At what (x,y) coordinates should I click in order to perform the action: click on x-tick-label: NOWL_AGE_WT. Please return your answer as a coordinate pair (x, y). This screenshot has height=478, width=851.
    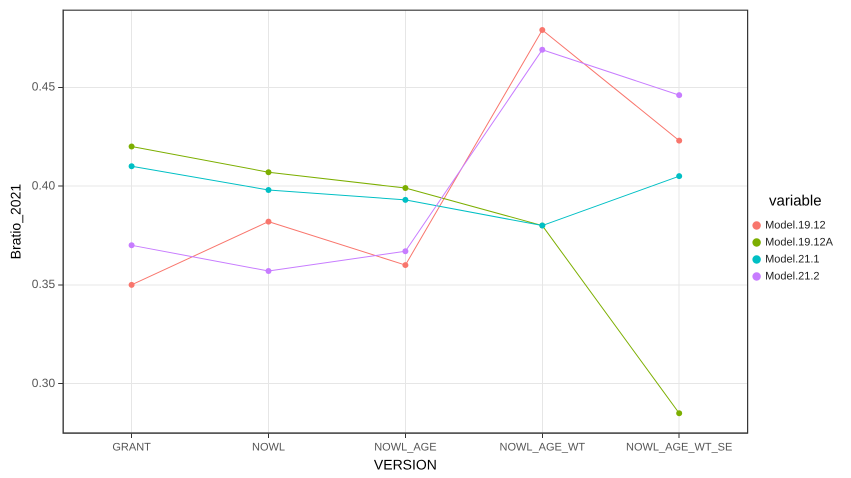
    Looking at the image, I should click on (542, 448).